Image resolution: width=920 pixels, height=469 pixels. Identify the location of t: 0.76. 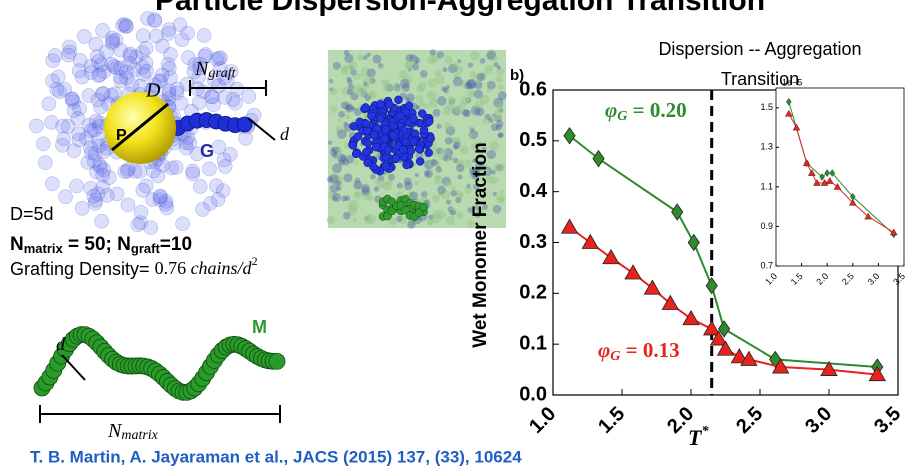
(173, 268).